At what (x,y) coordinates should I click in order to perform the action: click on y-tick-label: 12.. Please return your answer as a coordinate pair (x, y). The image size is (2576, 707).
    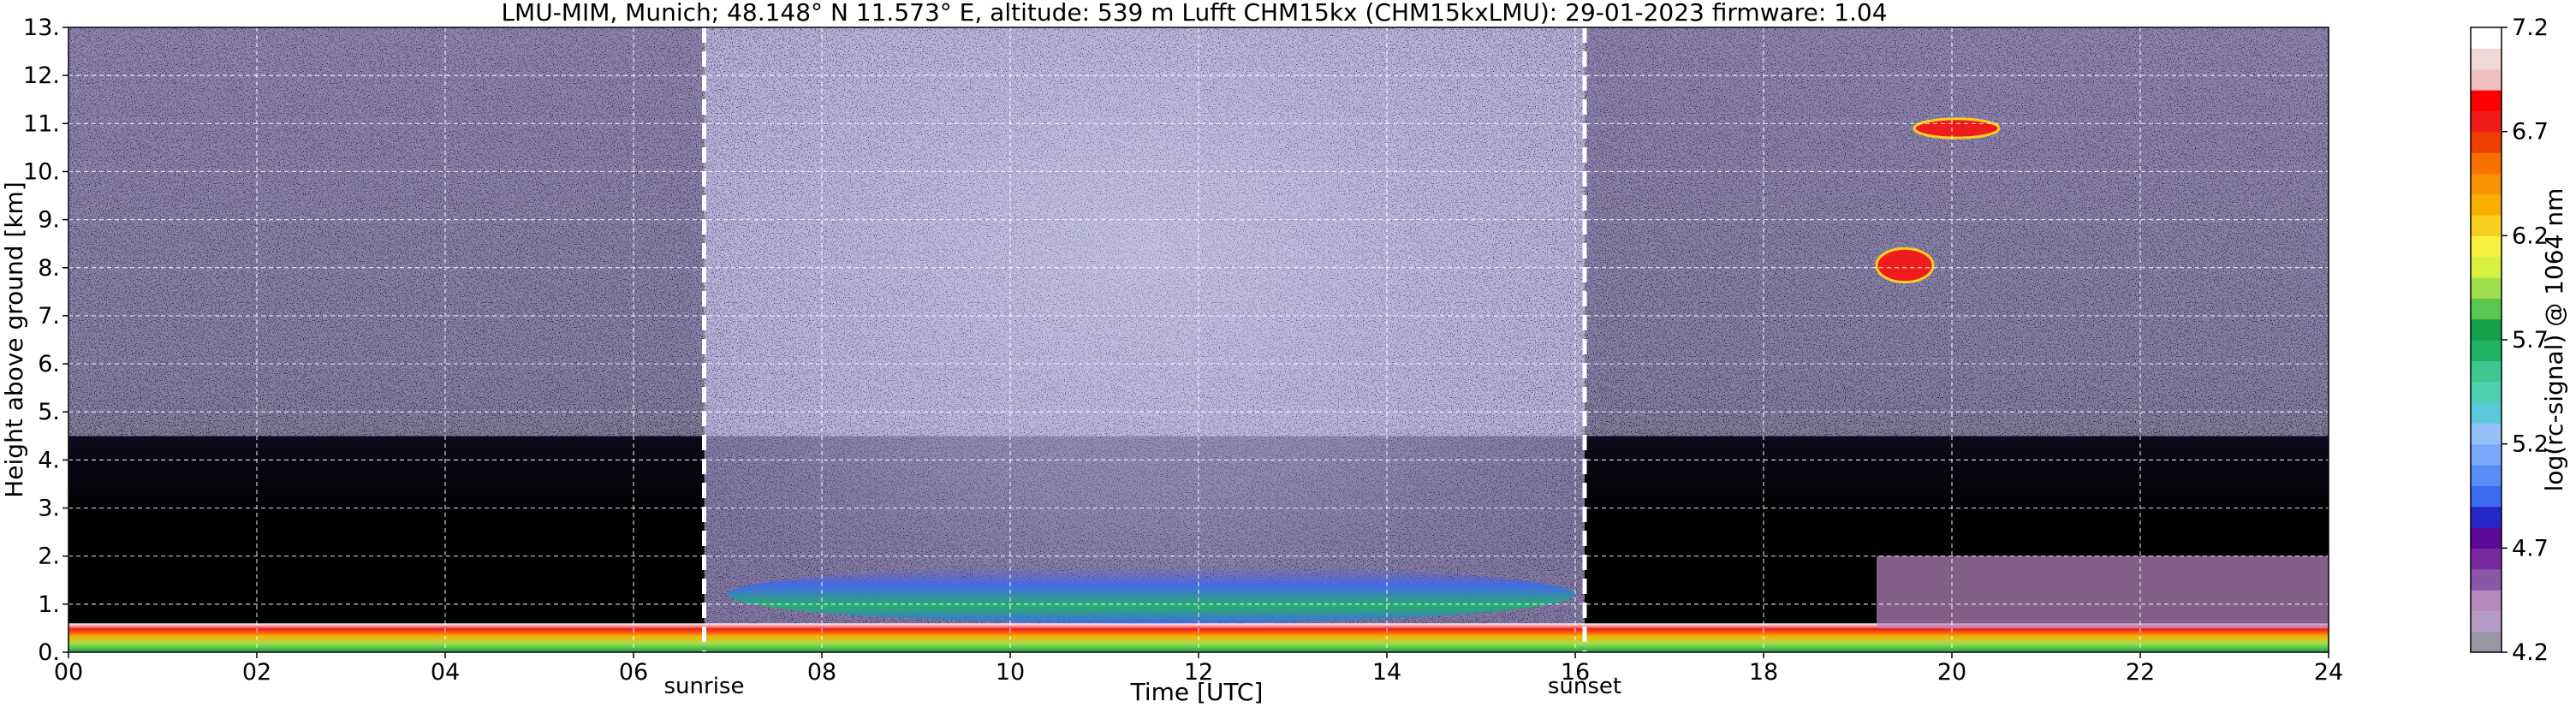
    Looking at the image, I should click on (41, 75).